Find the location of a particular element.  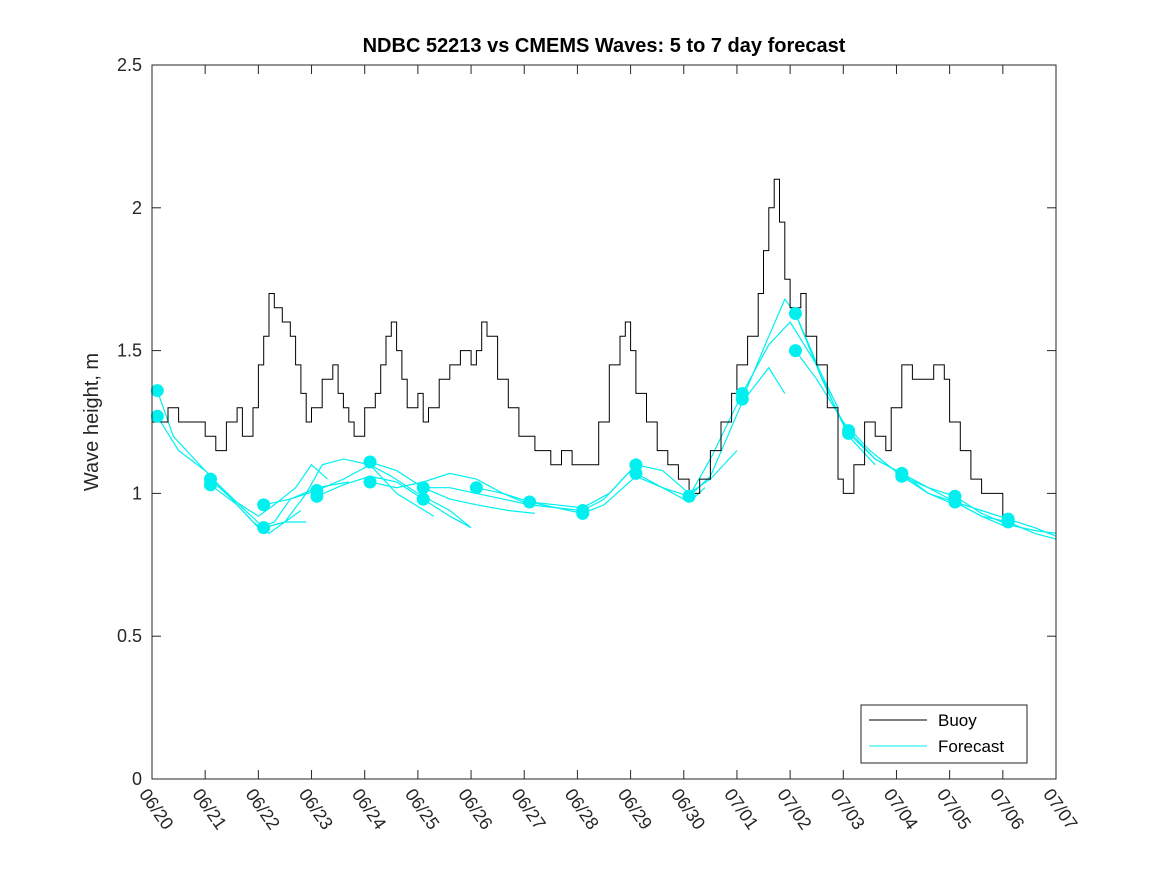

x-tick-label: 06/27 is located at coordinates (529, 809).